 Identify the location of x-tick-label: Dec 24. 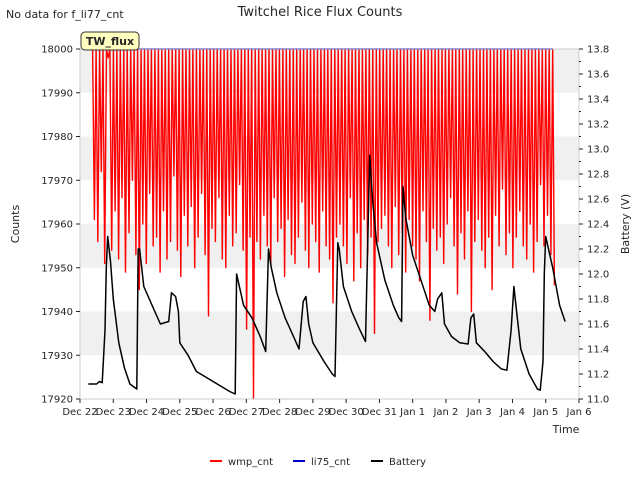
(146, 412).